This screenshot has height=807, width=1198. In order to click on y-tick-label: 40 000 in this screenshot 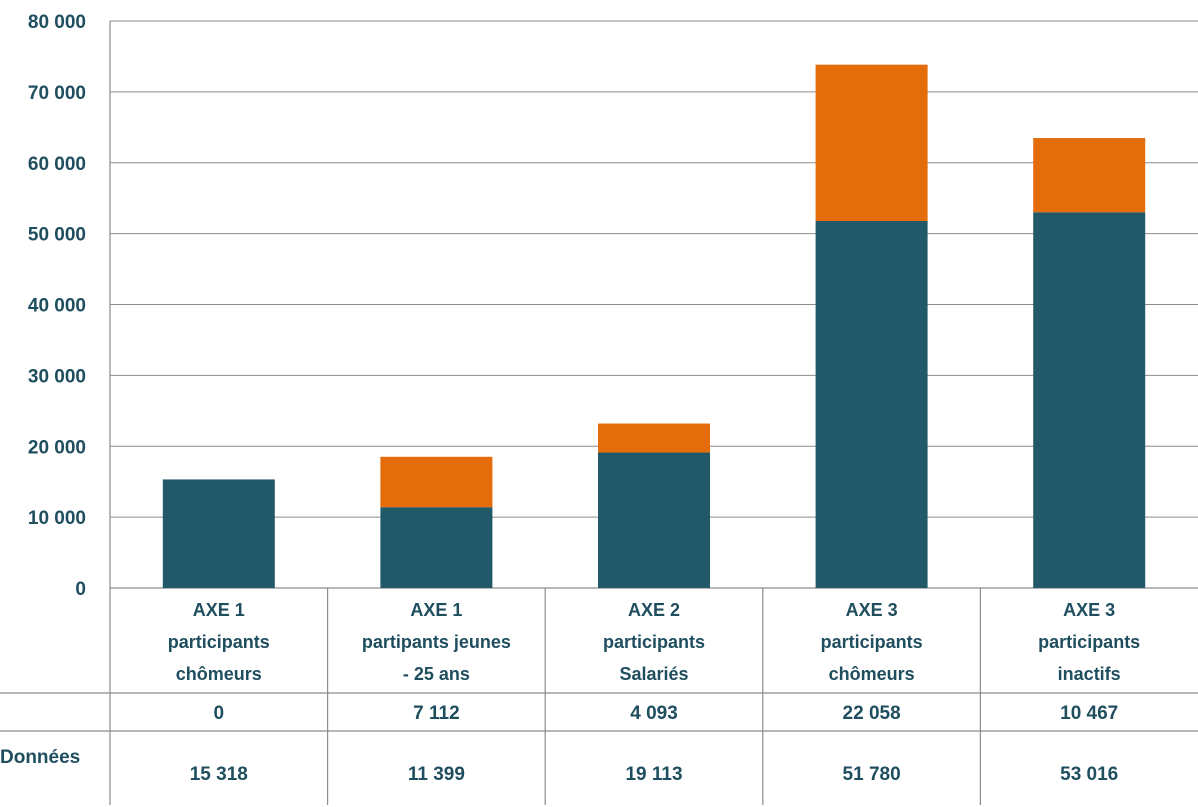, I will do `click(57, 306)`.